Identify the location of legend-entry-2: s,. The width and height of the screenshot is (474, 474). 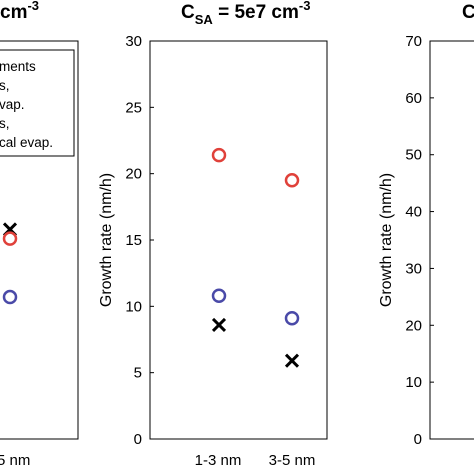
(5, 85).